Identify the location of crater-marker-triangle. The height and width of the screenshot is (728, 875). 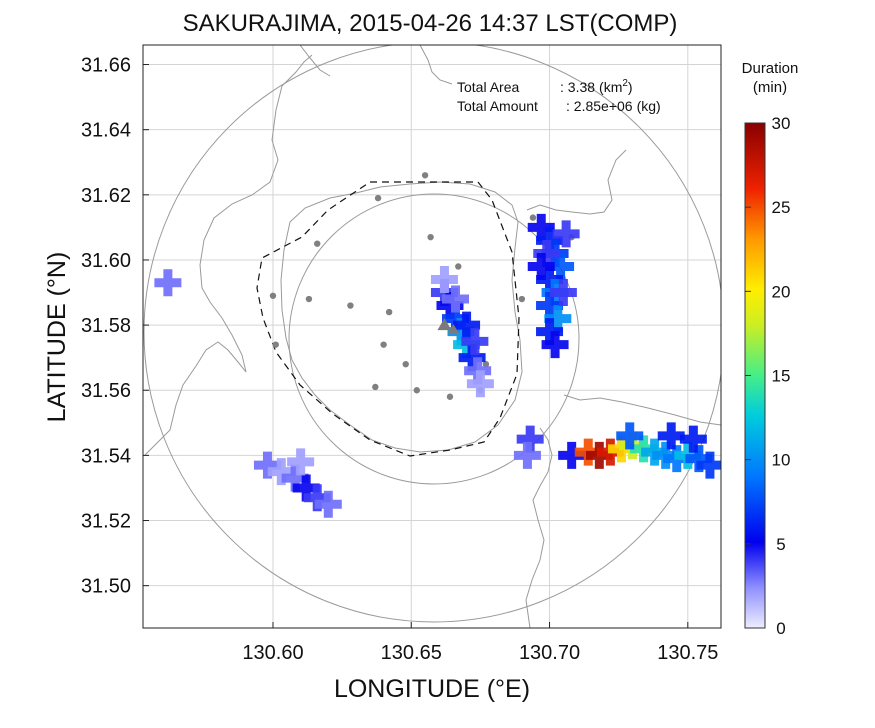
(453, 329).